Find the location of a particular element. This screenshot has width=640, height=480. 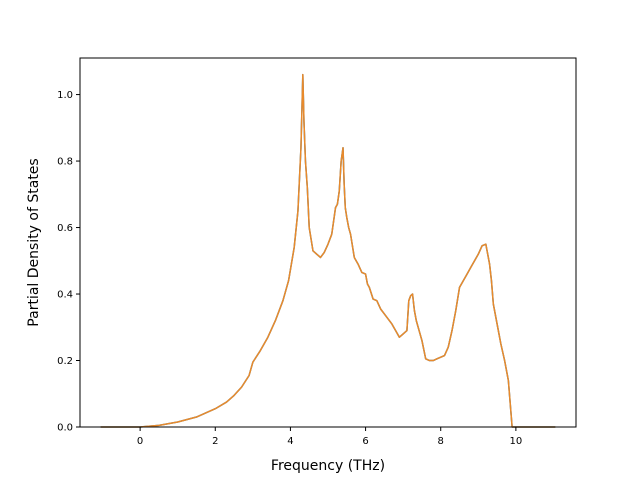

y-axis-ticks: 0.0 0.2 0.4 0.6 0.8 1.0 is located at coordinates (68, 262).